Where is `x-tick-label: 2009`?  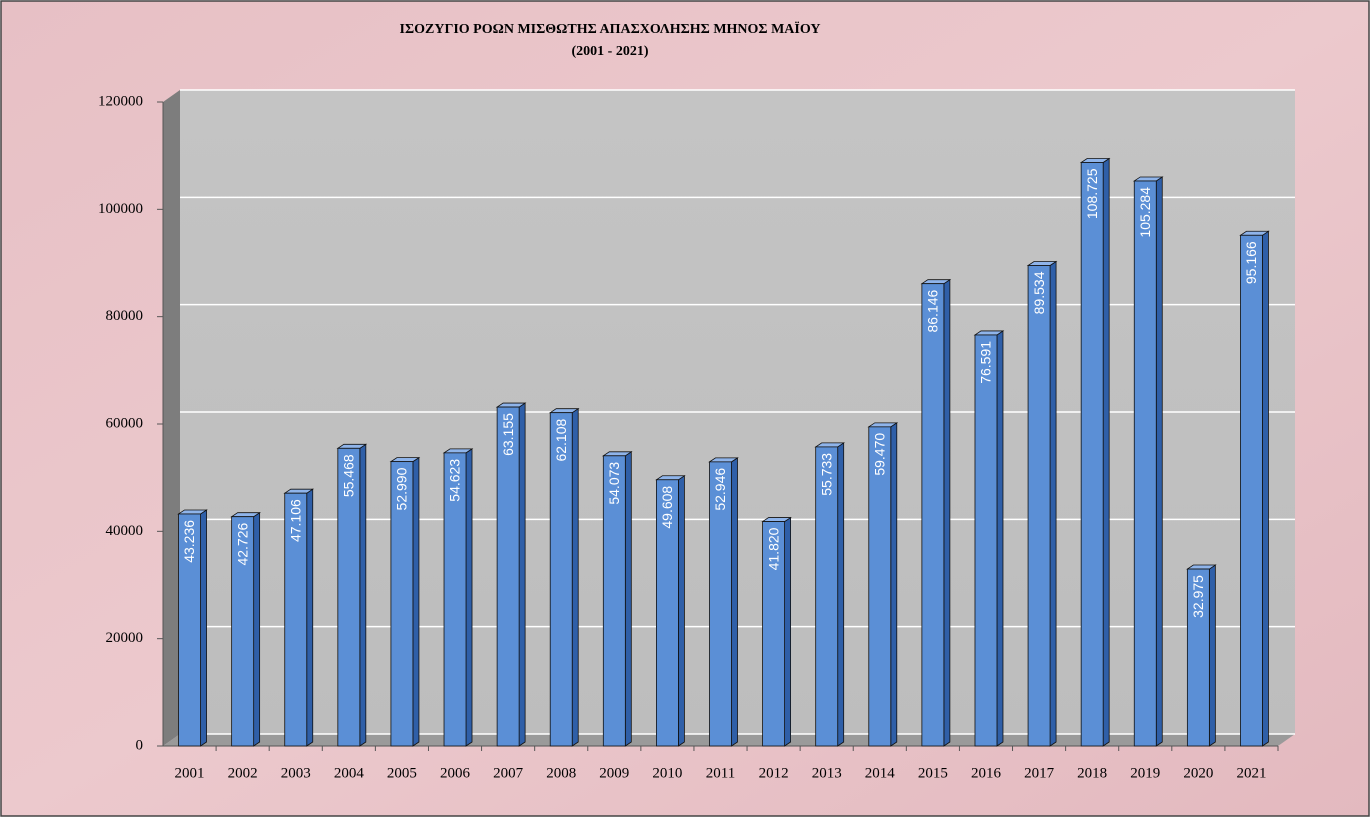
x-tick-label: 2009 is located at coordinates (614, 773).